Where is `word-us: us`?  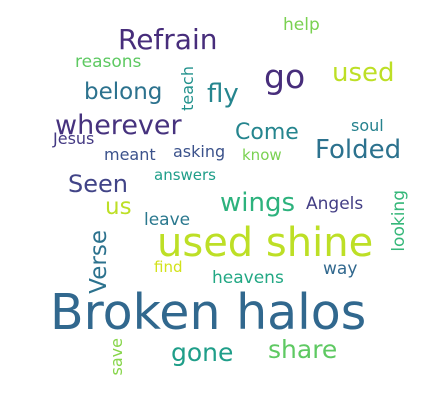 word-us: us is located at coordinates (118, 207).